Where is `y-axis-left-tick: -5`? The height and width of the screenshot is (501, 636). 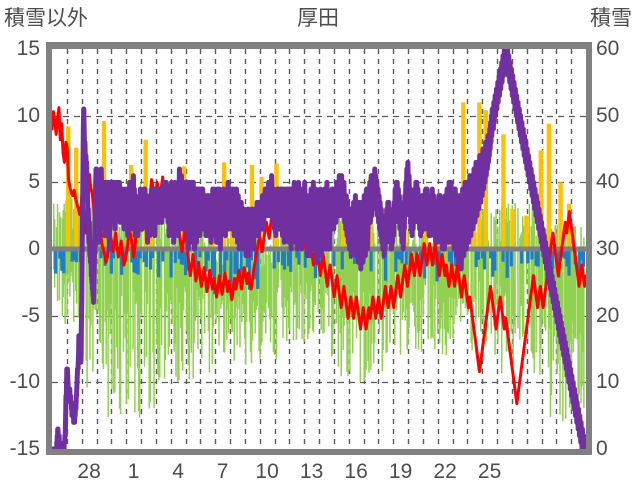 y-axis-left-tick: -5 is located at coordinates (30, 315).